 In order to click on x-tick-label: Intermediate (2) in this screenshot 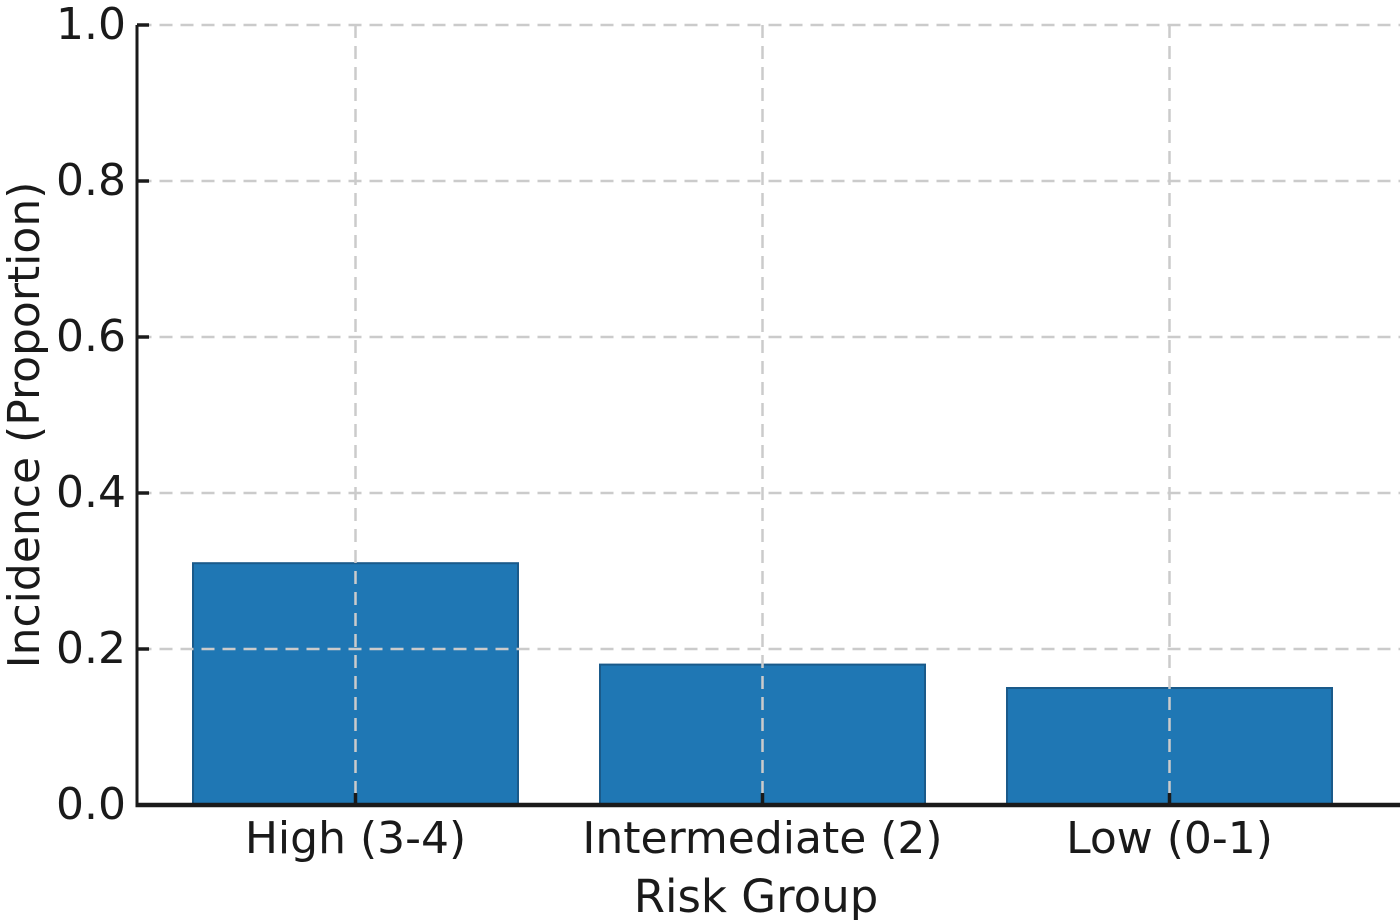, I will do `click(762, 838)`.